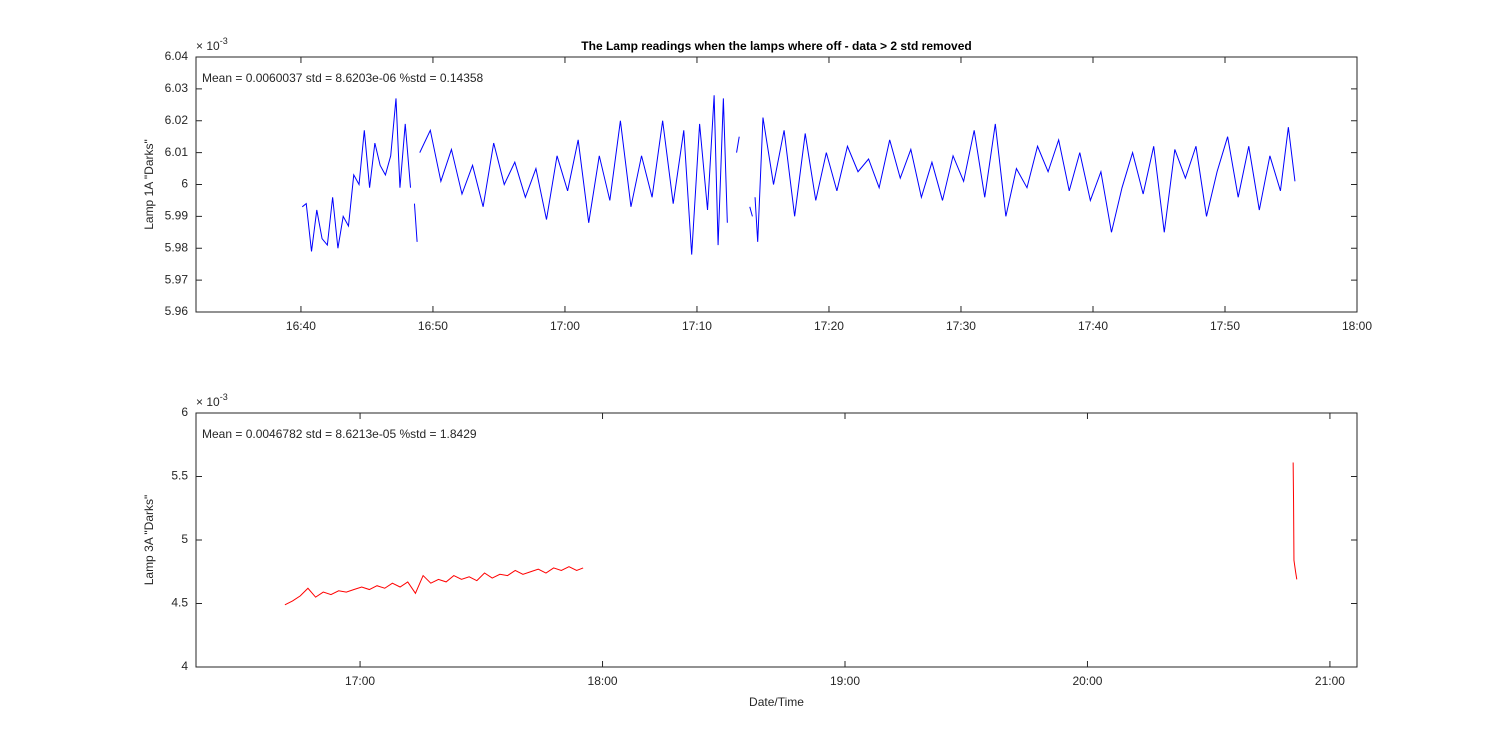 The height and width of the screenshot is (750, 1500). Describe the element at coordinates (177, 279) in the screenshot. I see `y-tick-label: 5.97` at that location.